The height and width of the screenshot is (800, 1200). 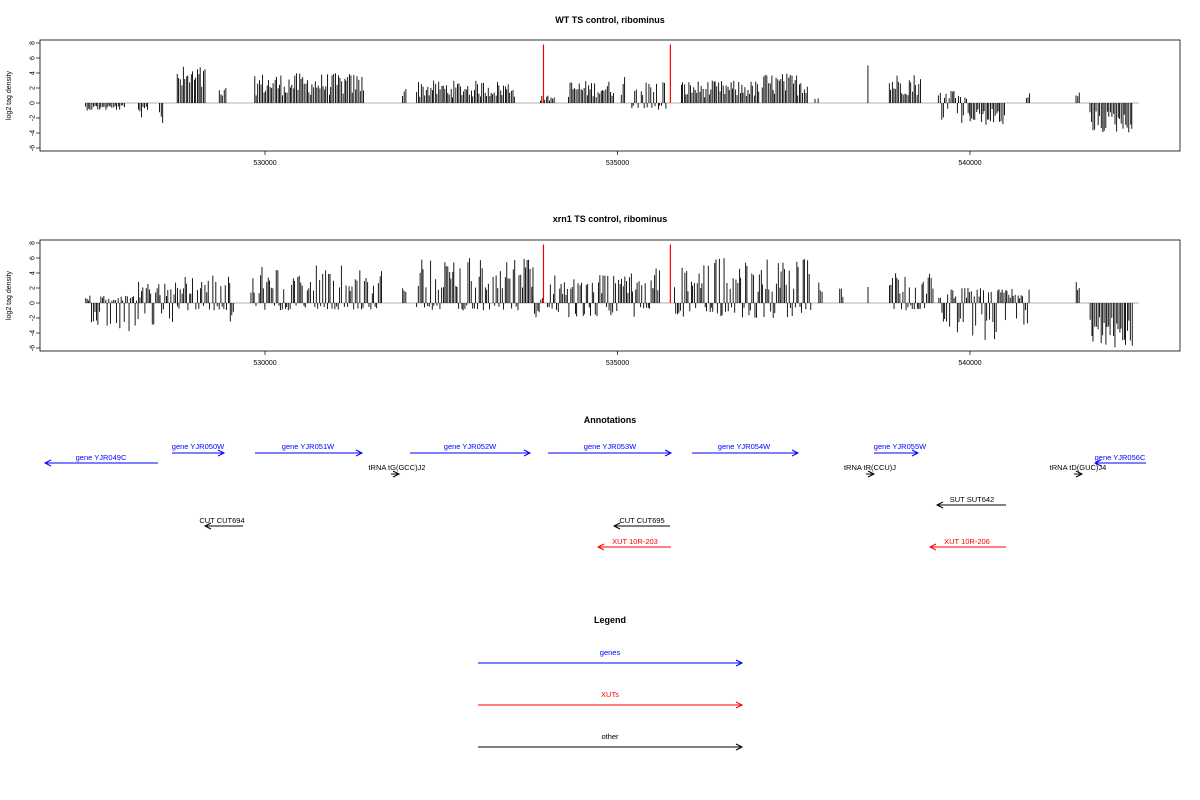 What do you see at coordinates (610, 446) in the screenshot?
I see `feature-label: gene YJR053W` at bounding box center [610, 446].